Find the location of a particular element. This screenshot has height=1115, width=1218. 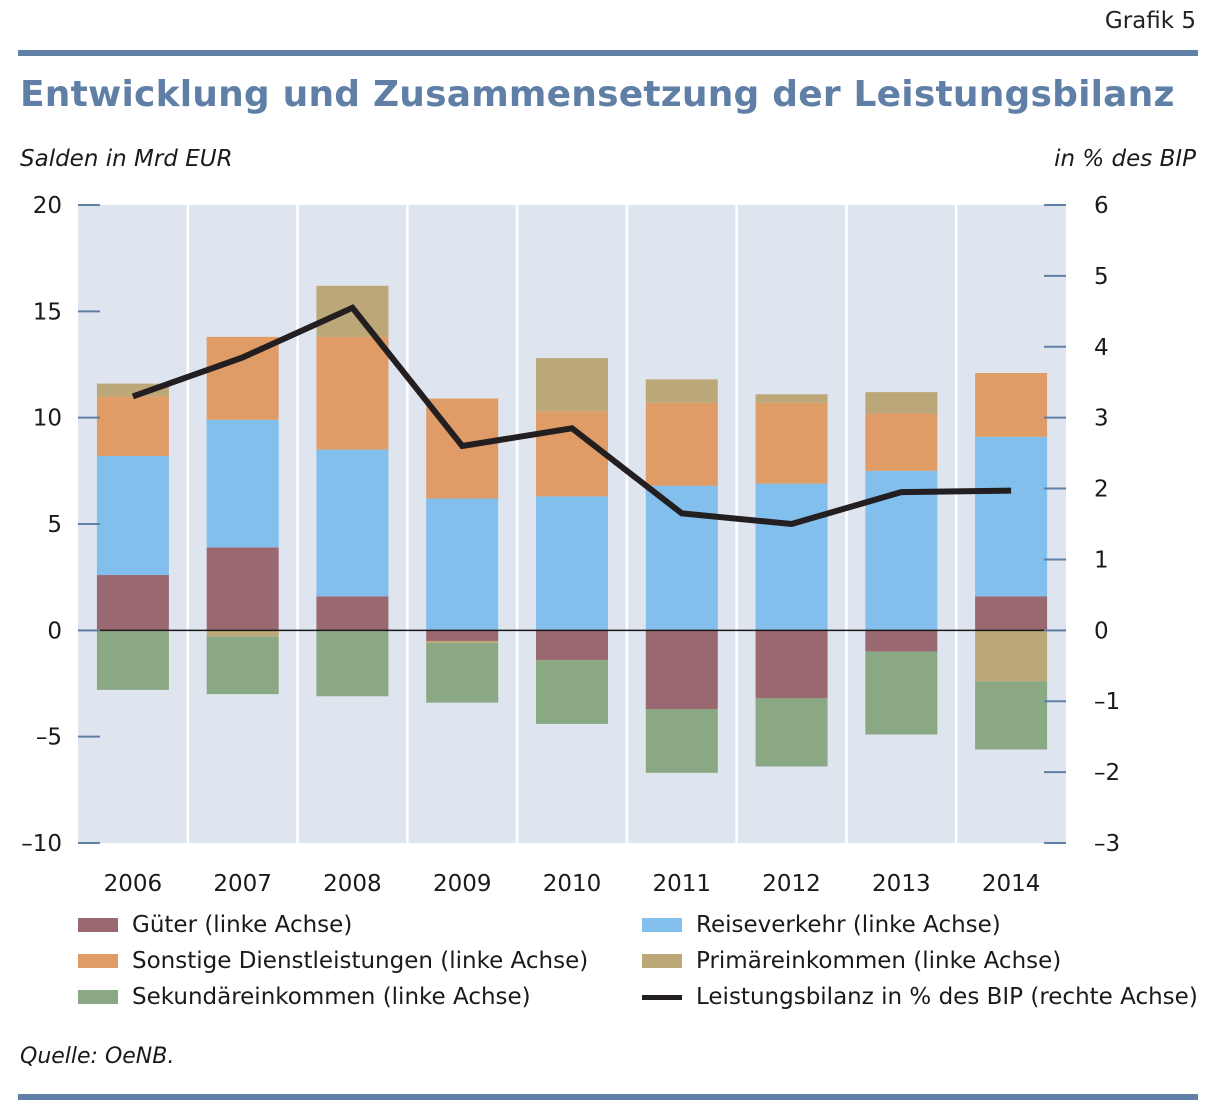

bar-gueter-2013 is located at coordinates (901, 641).